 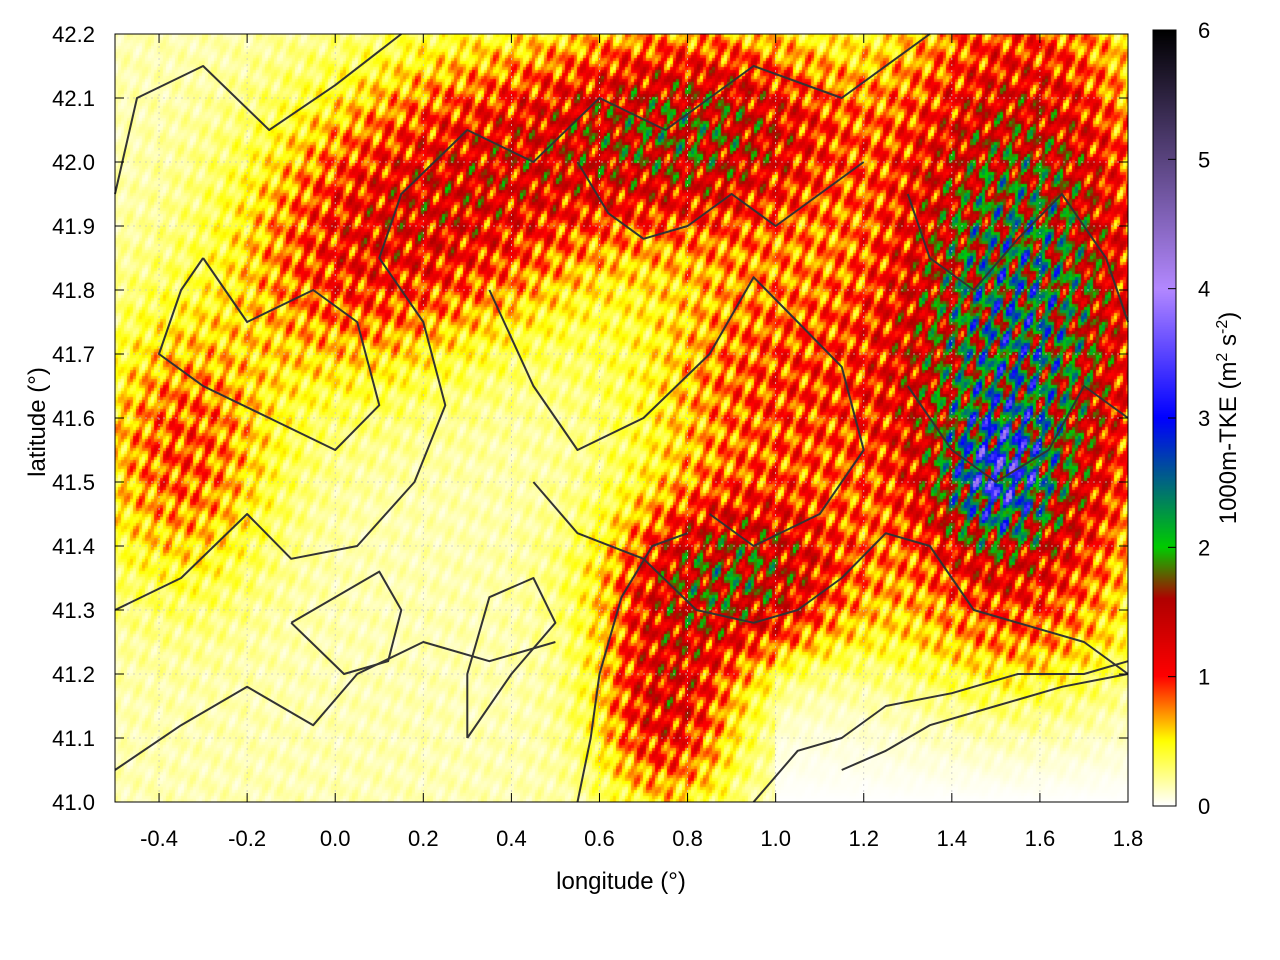 What do you see at coordinates (1204, 547) in the screenshot?
I see `colorbar-tick-label: 2` at bounding box center [1204, 547].